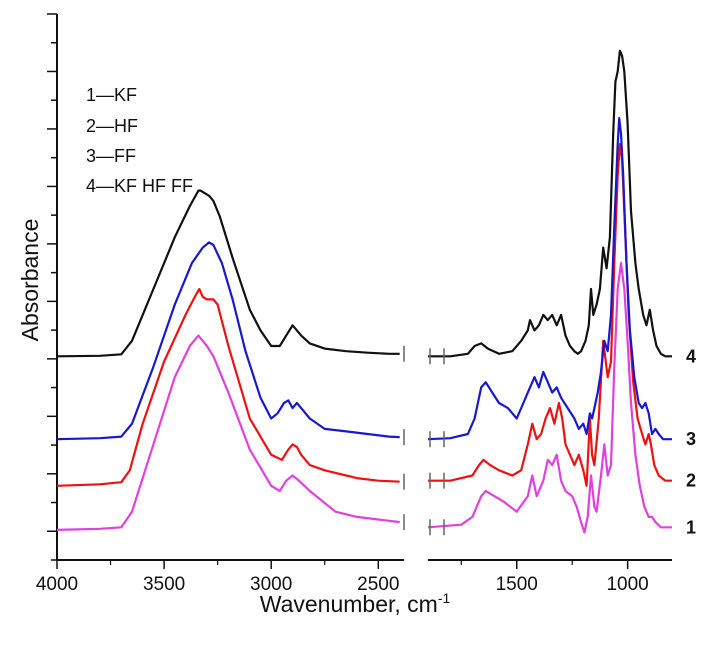 The height and width of the screenshot is (657, 711). Describe the element at coordinates (111, 95) in the screenshot. I see `legend-entry: 1—KF` at that location.